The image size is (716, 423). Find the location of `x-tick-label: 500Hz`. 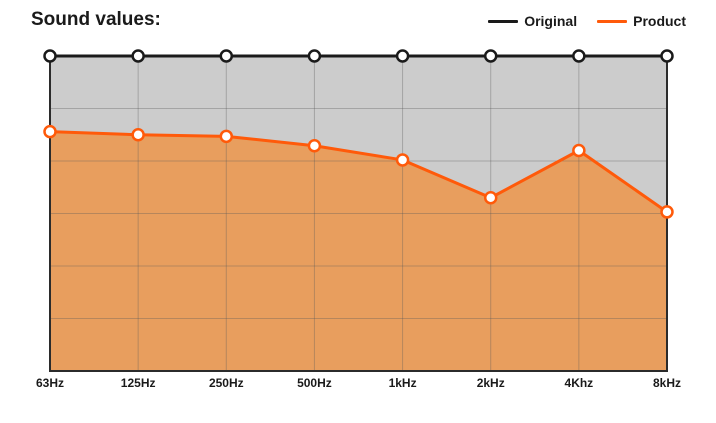

x-tick-label: 500Hz is located at coordinates (314, 383).